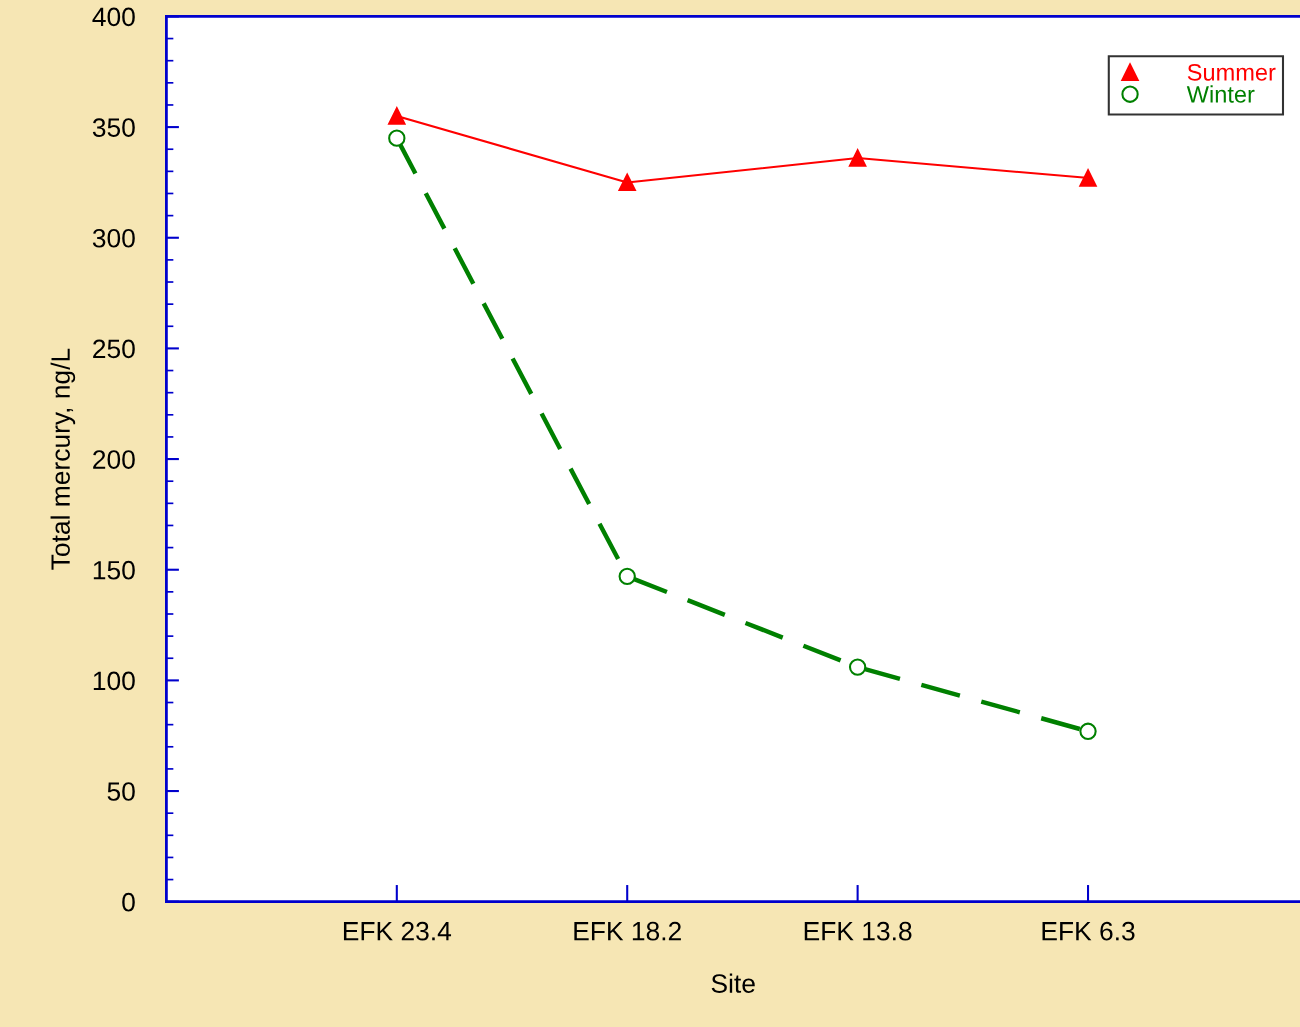 Image resolution: width=1300 pixels, height=1027 pixels. I want to click on y-tick-label: 50, so click(121, 791).